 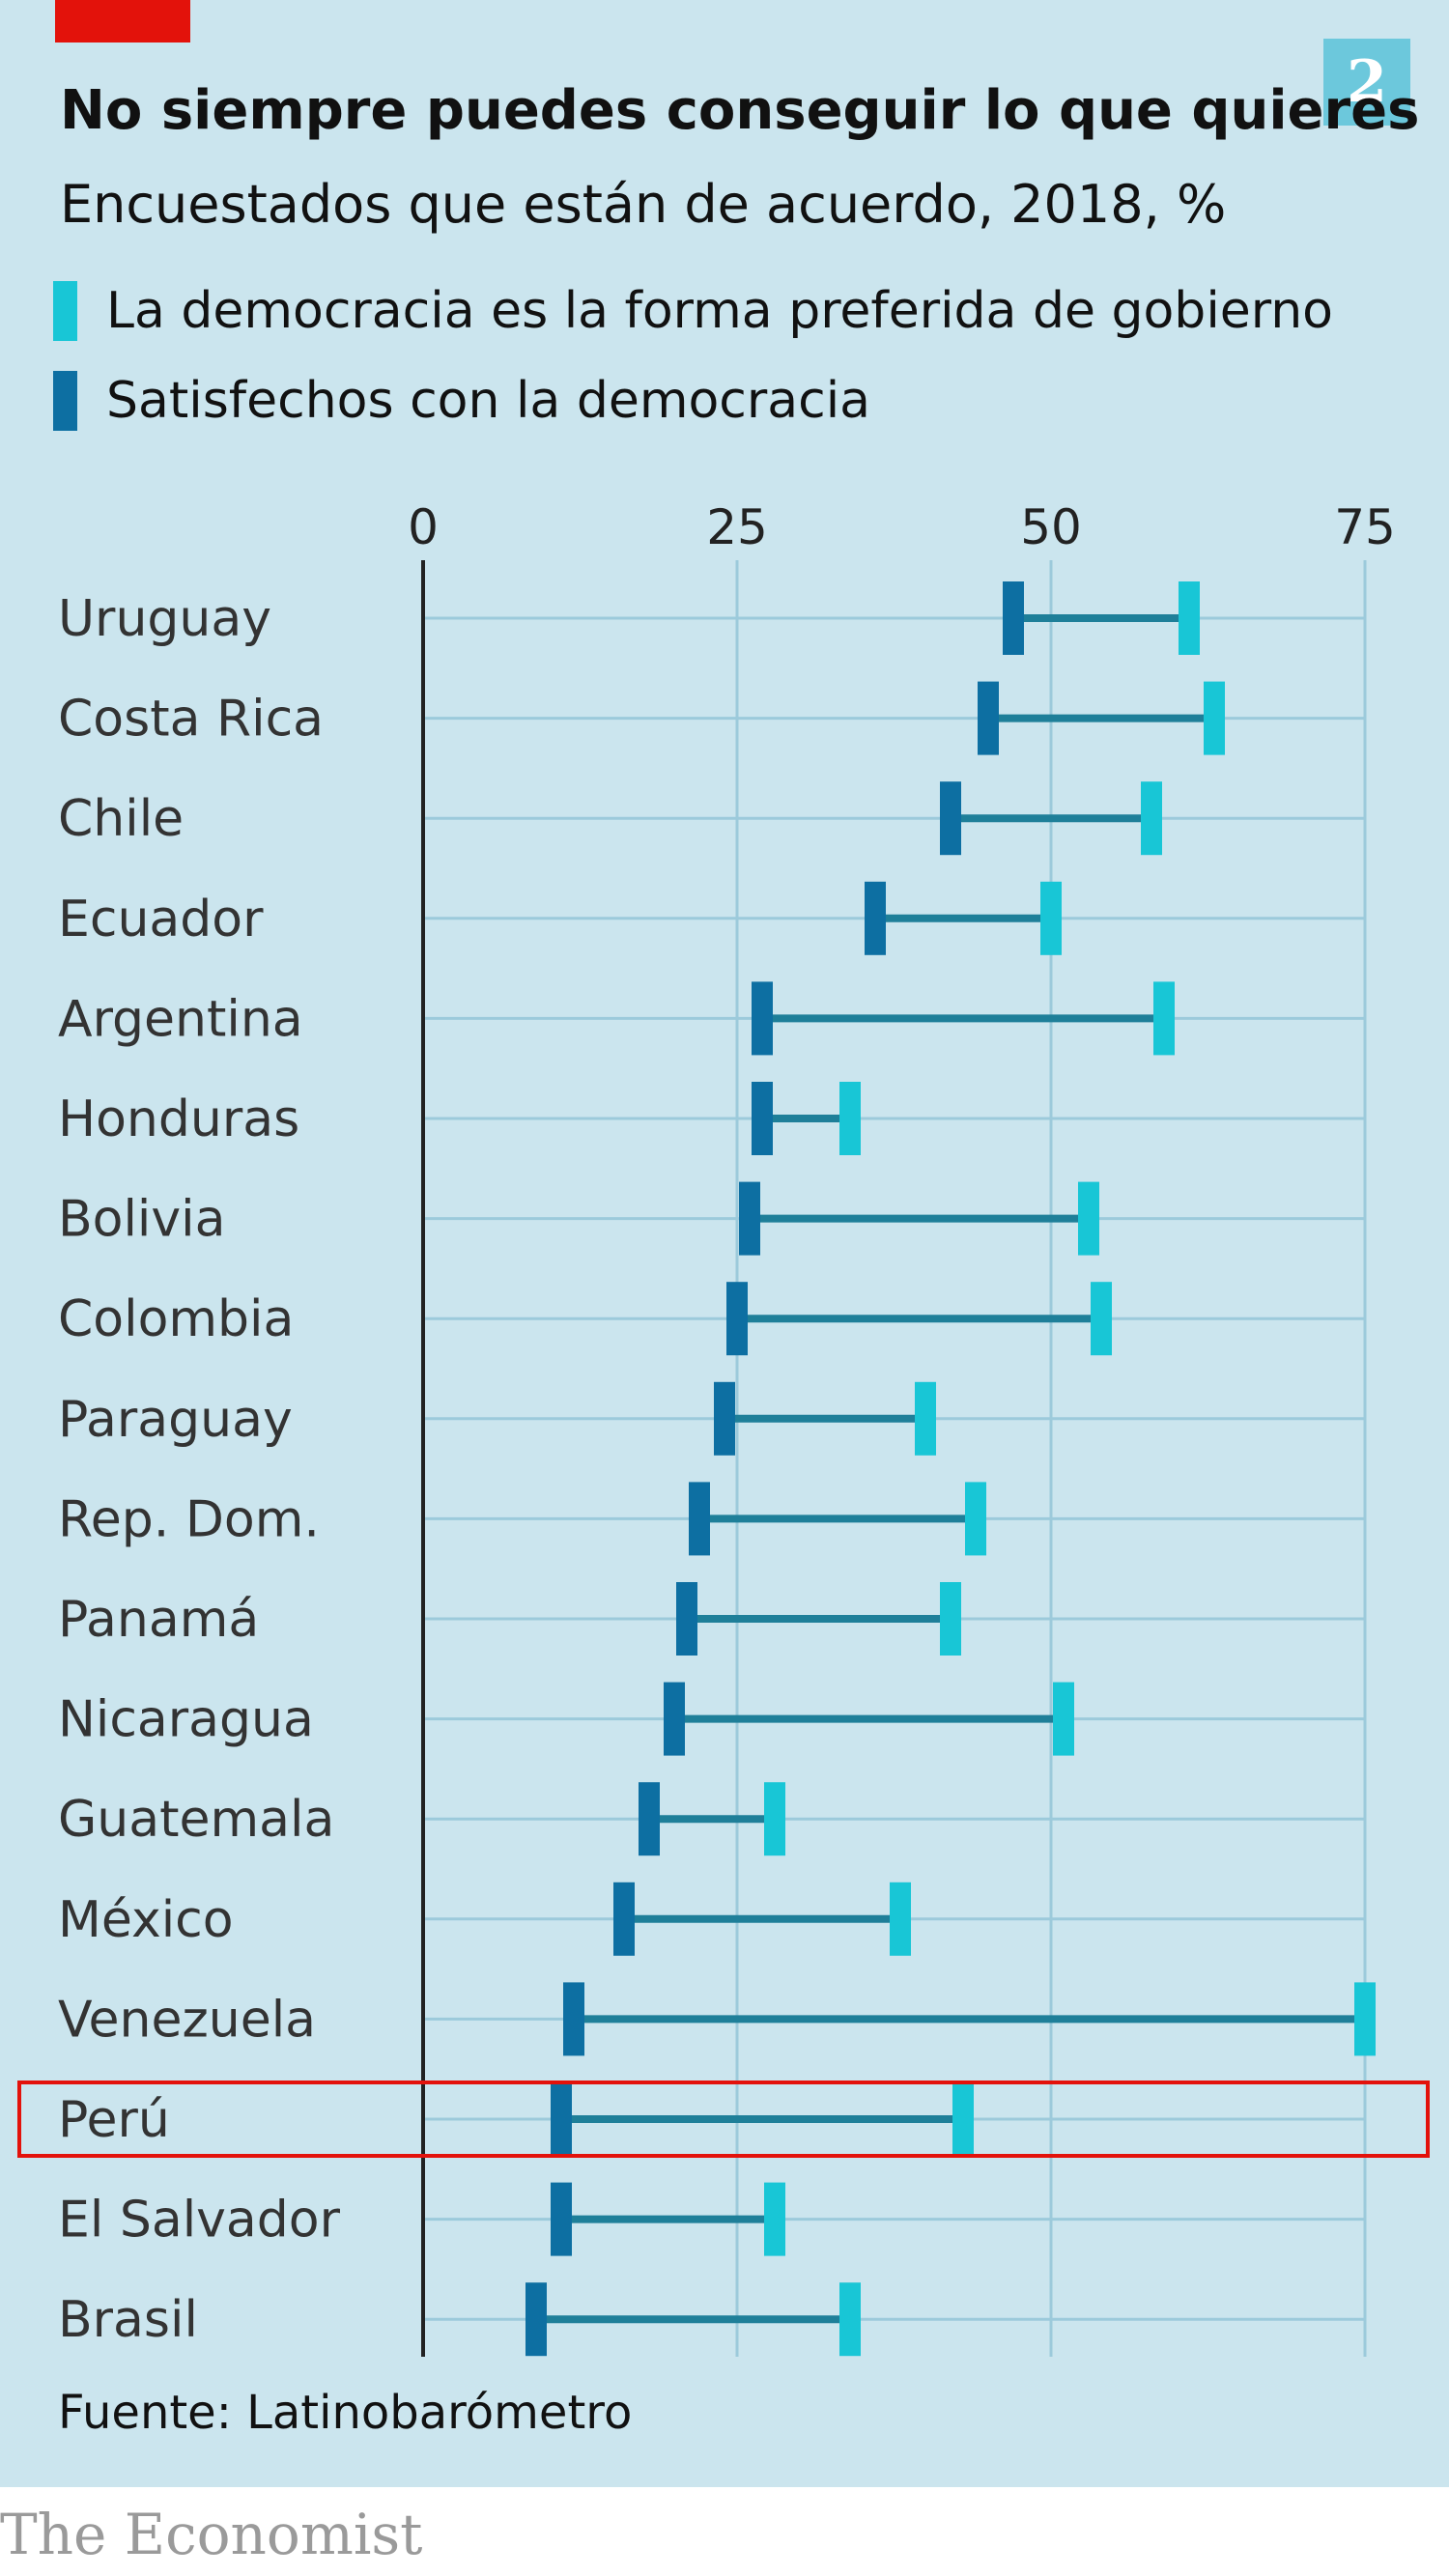 What do you see at coordinates (114, 2120) in the screenshot?
I see `category-label: Perú` at bounding box center [114, 2120].